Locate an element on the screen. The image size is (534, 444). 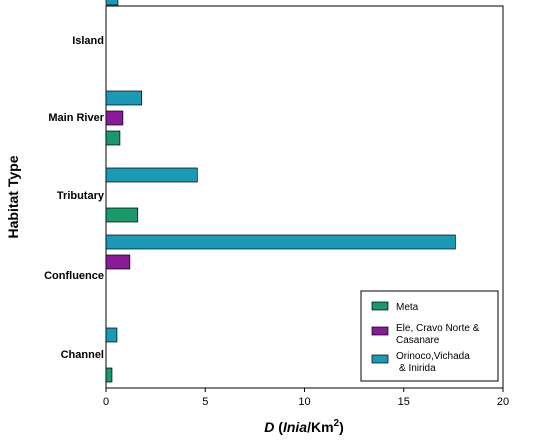
legend-label-ele-line1: Ele, Cravo Norte & is located at coordinates (438, 328).